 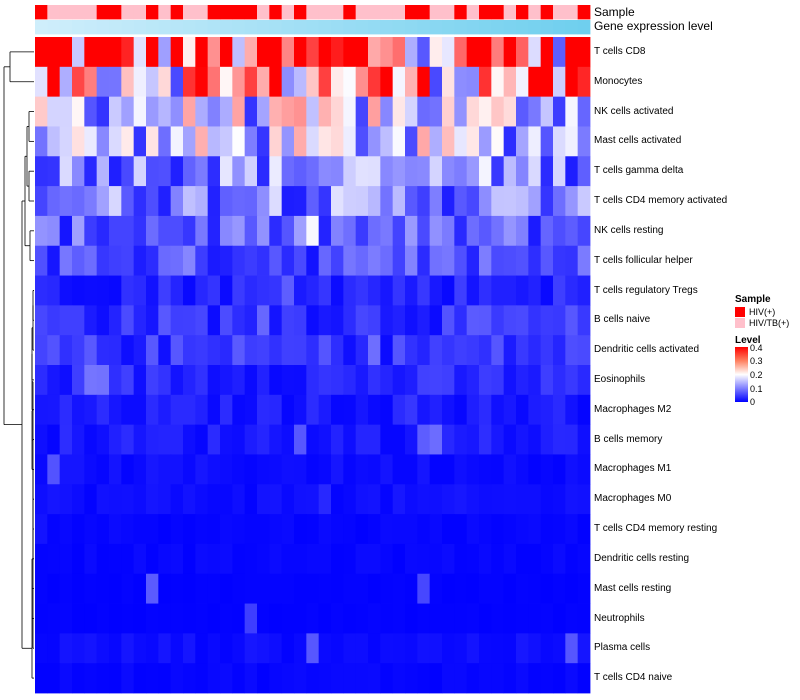 I want to click on row-label: Monocytes, so click(x=618, y=81).